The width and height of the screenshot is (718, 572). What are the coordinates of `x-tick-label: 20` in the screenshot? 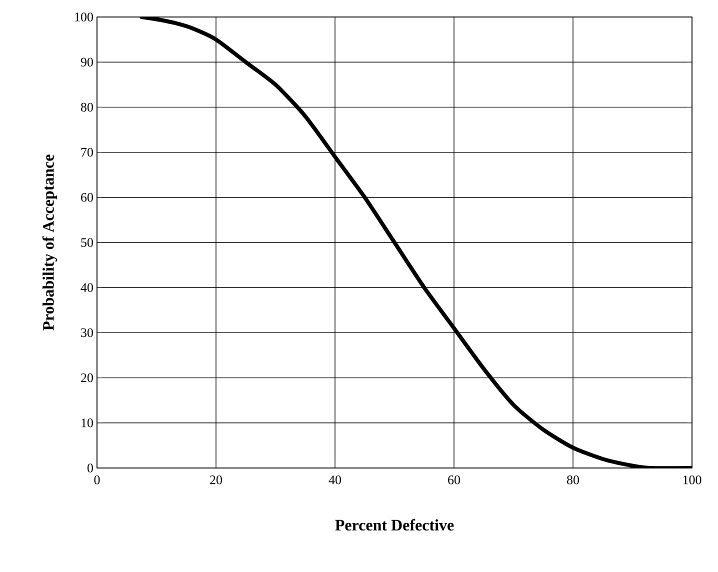 It's located at (216, 480).